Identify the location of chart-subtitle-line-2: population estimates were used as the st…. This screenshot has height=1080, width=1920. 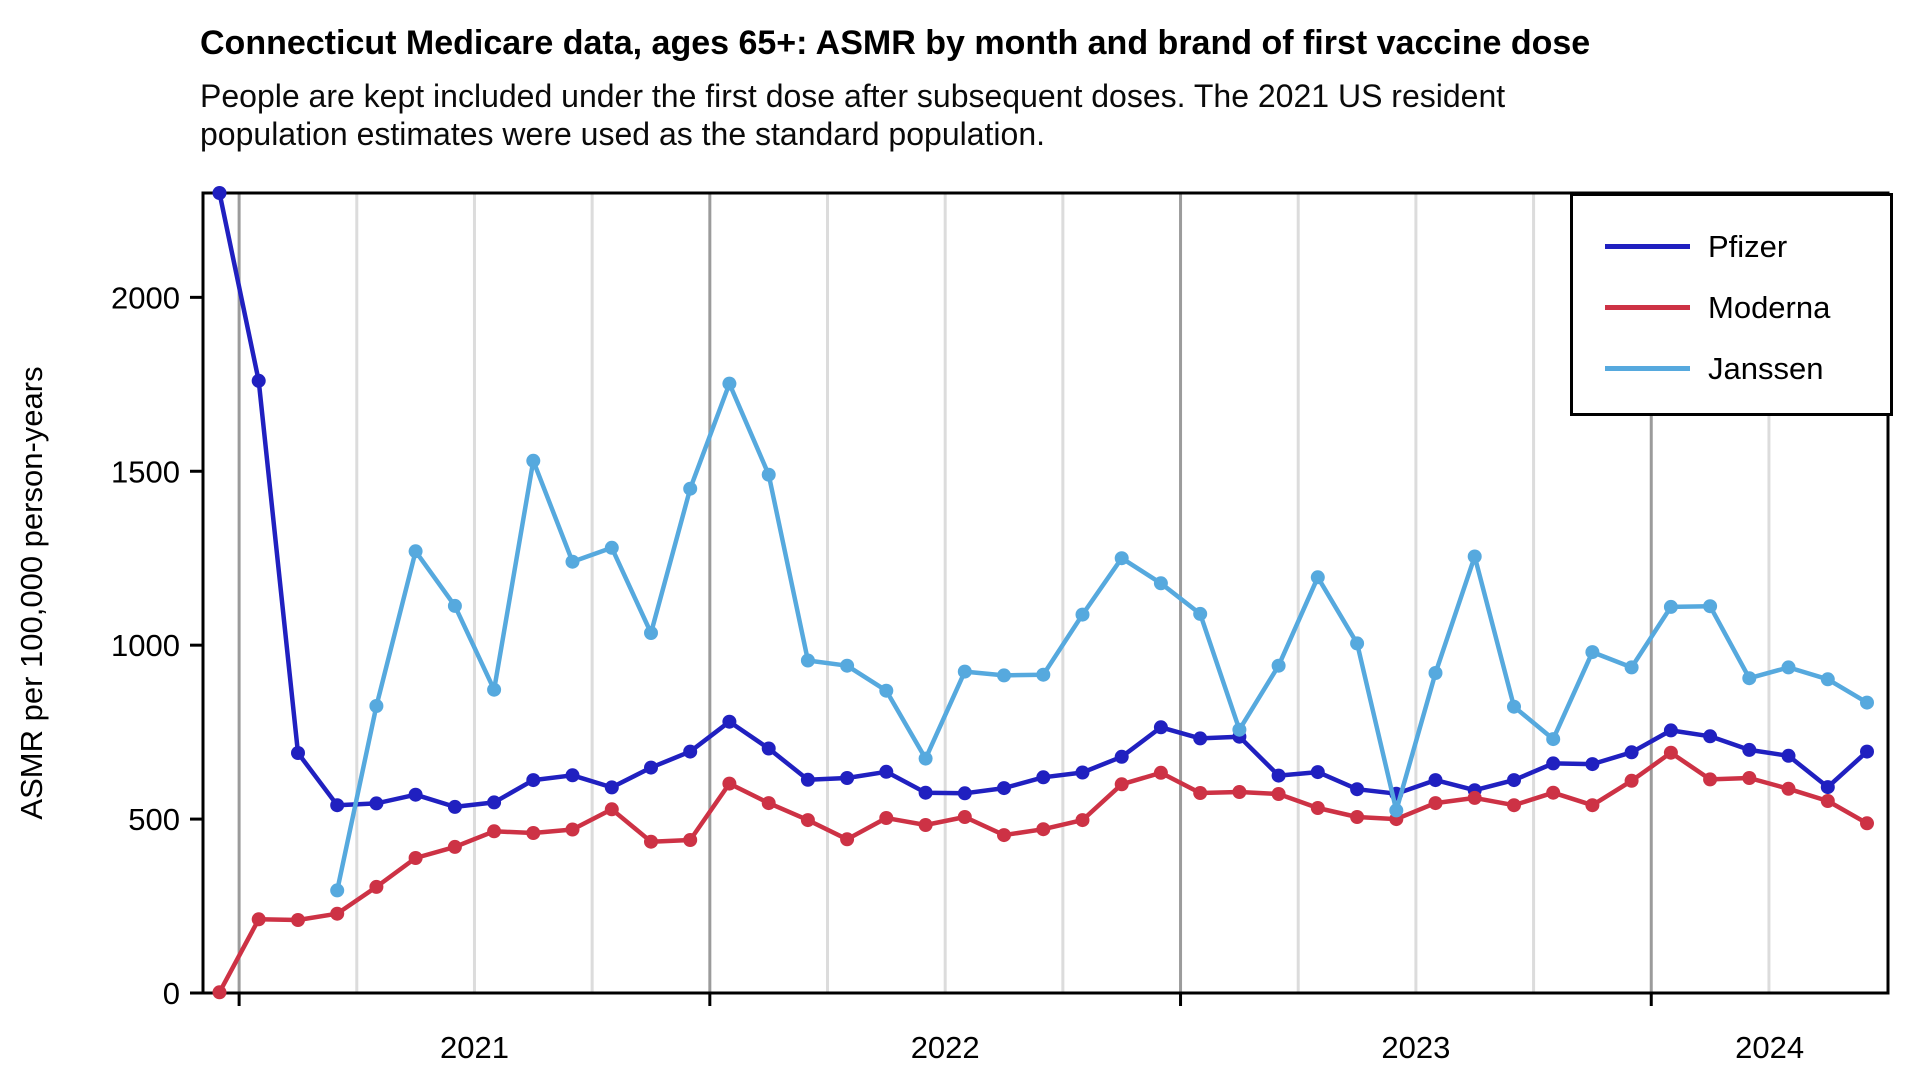
(622, 134).